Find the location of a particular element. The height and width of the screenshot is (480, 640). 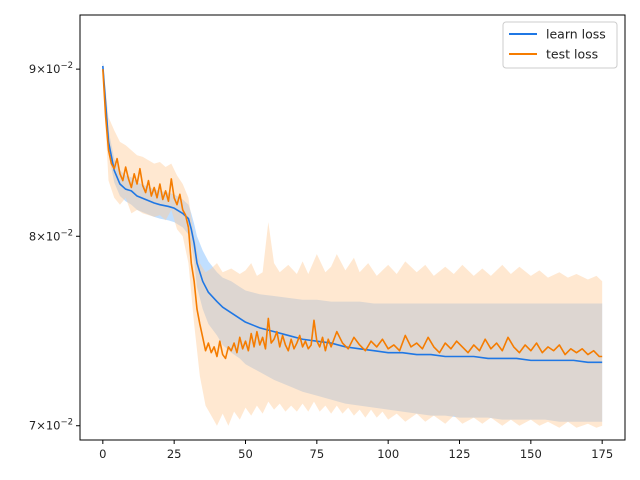

y-tick-label: 8×10⁻² is located at coordinates (51, 235).